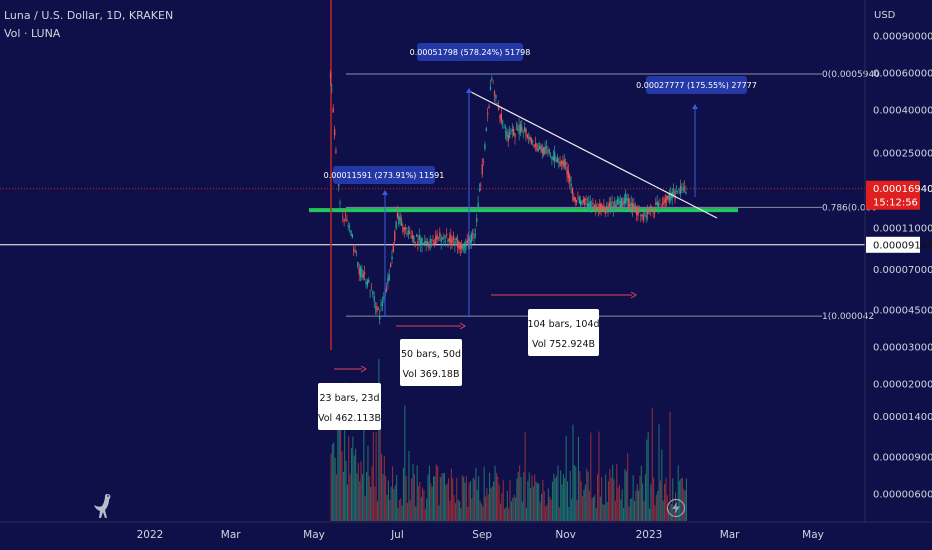 This screenshot has height=550, width=932. What do you see at coordinates (676, 508) in the screenshot?
I see `bolt-icon` at bounding box center [676, 508].